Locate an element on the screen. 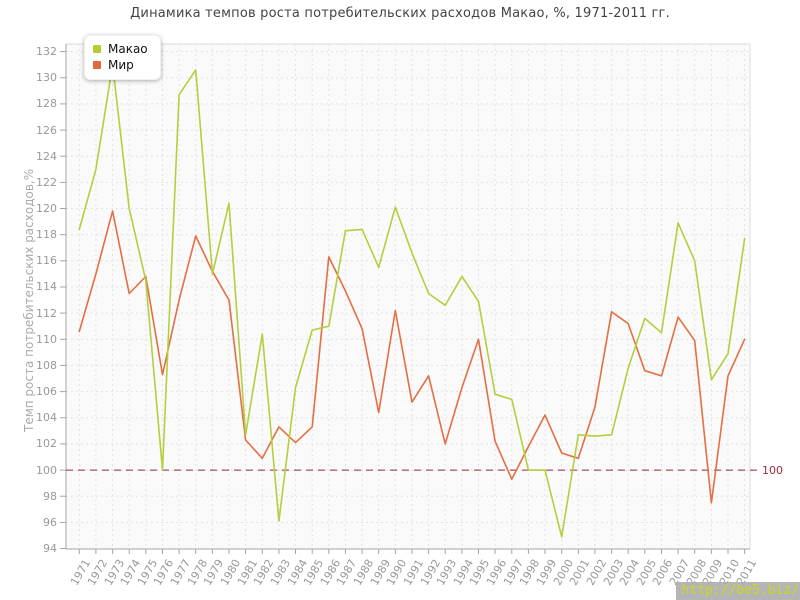 The width and height of the screenshot is (800, 600). watermark-link: http://be5.biz/ is located at coordinates (737, 591).